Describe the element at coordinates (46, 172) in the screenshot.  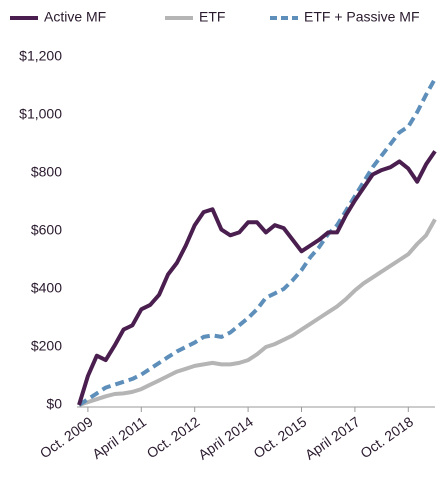
I see `y-tick-label: $800` at that location.